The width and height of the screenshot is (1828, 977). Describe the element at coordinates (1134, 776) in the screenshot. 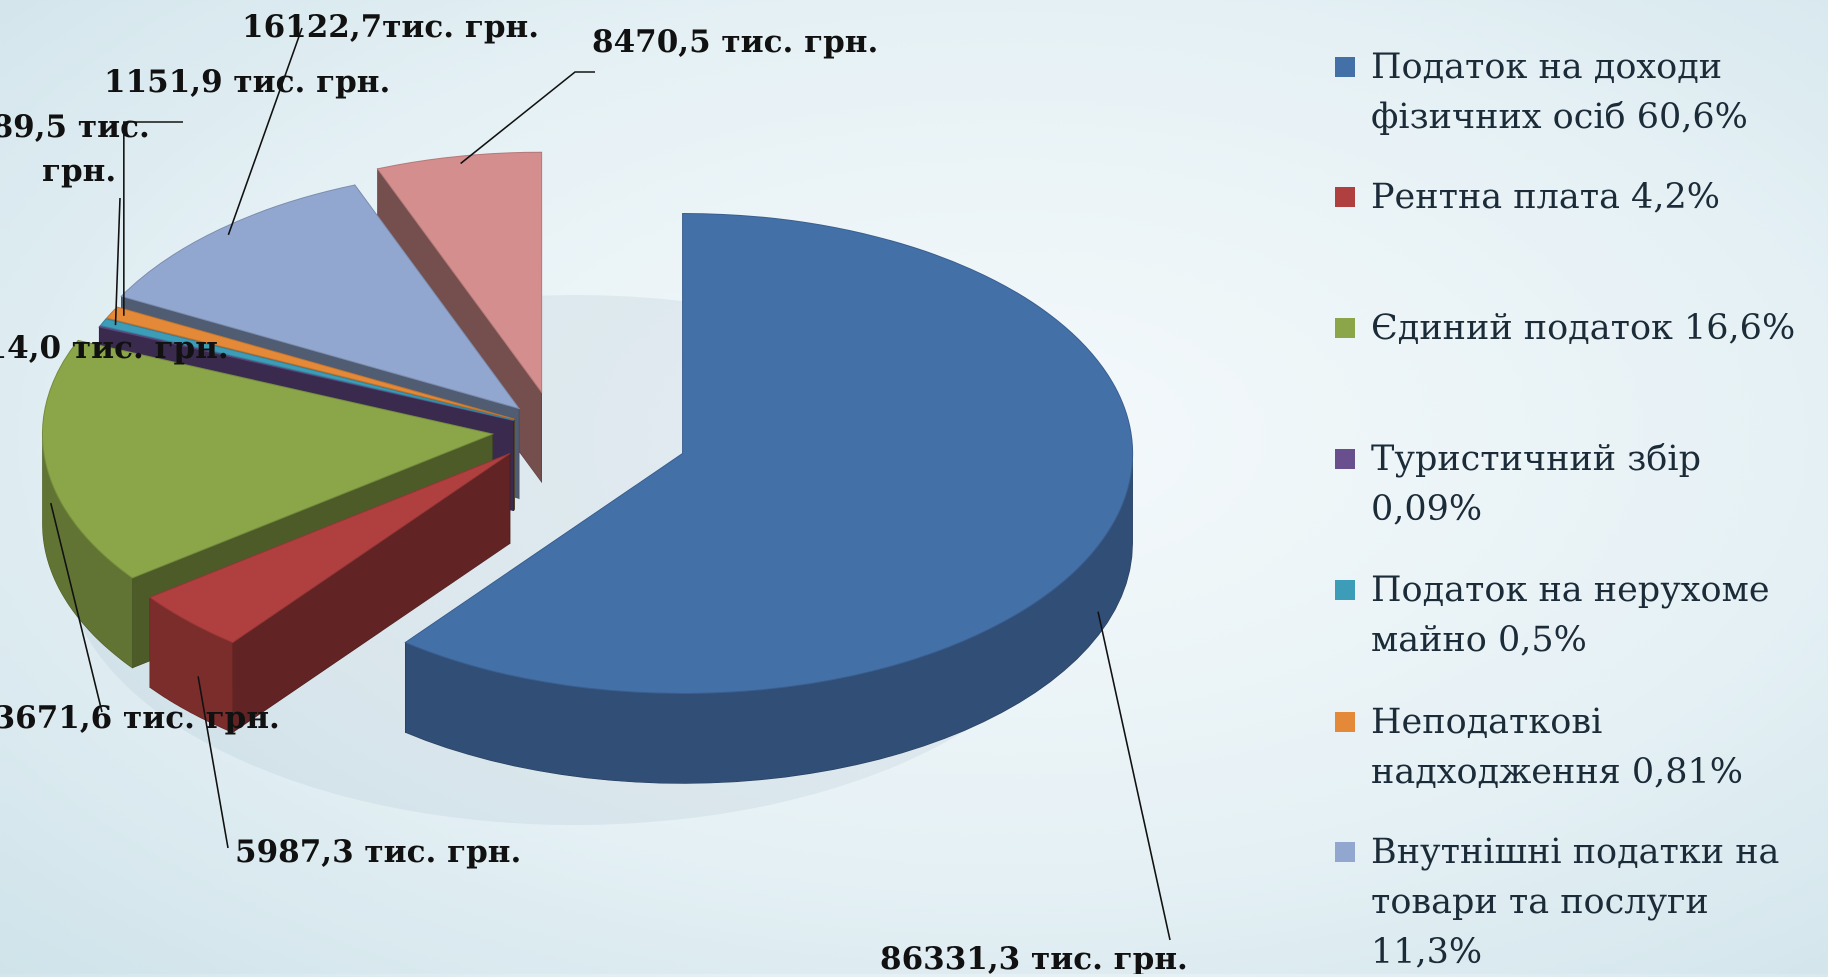

I see `leader-line-pdfo` at that location.